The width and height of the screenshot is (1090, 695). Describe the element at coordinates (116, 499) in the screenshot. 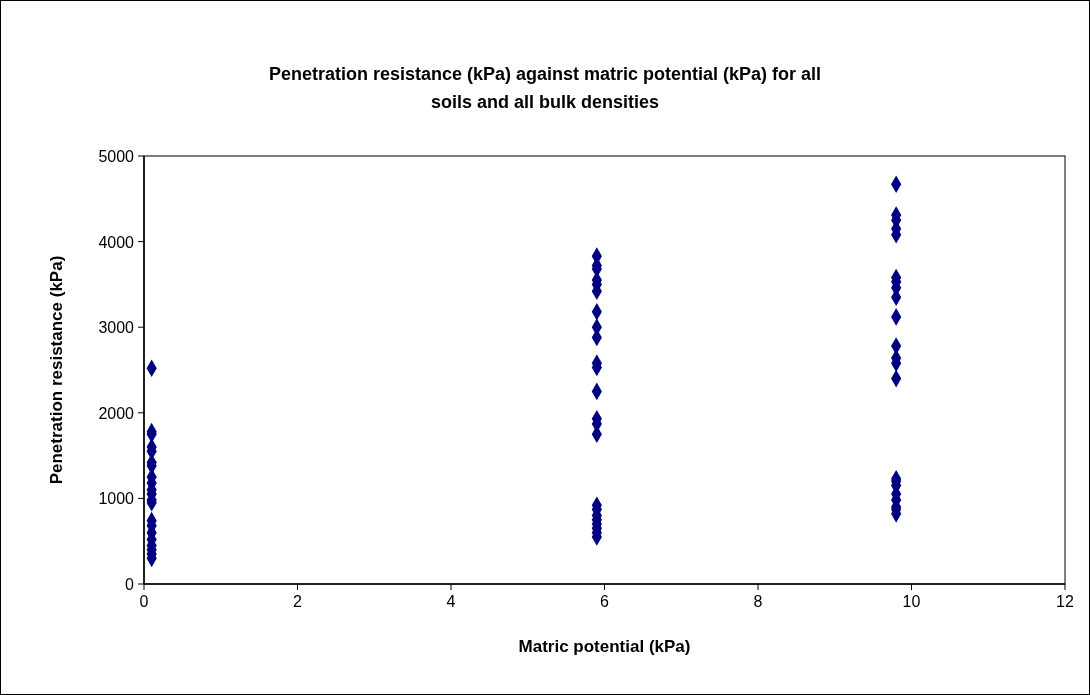

I see `y-tick-label: 1000` at that location.